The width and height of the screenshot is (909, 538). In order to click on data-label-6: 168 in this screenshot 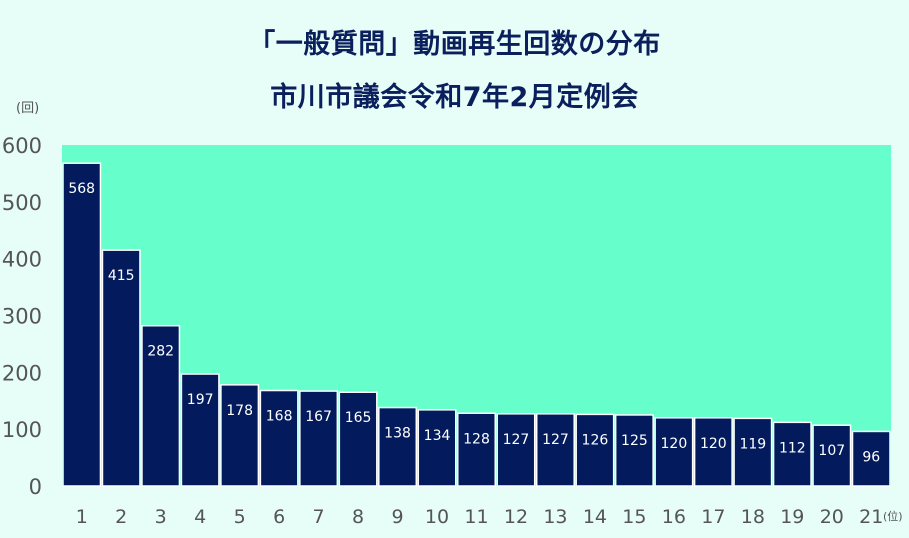, I will do `click(279, 417)`.